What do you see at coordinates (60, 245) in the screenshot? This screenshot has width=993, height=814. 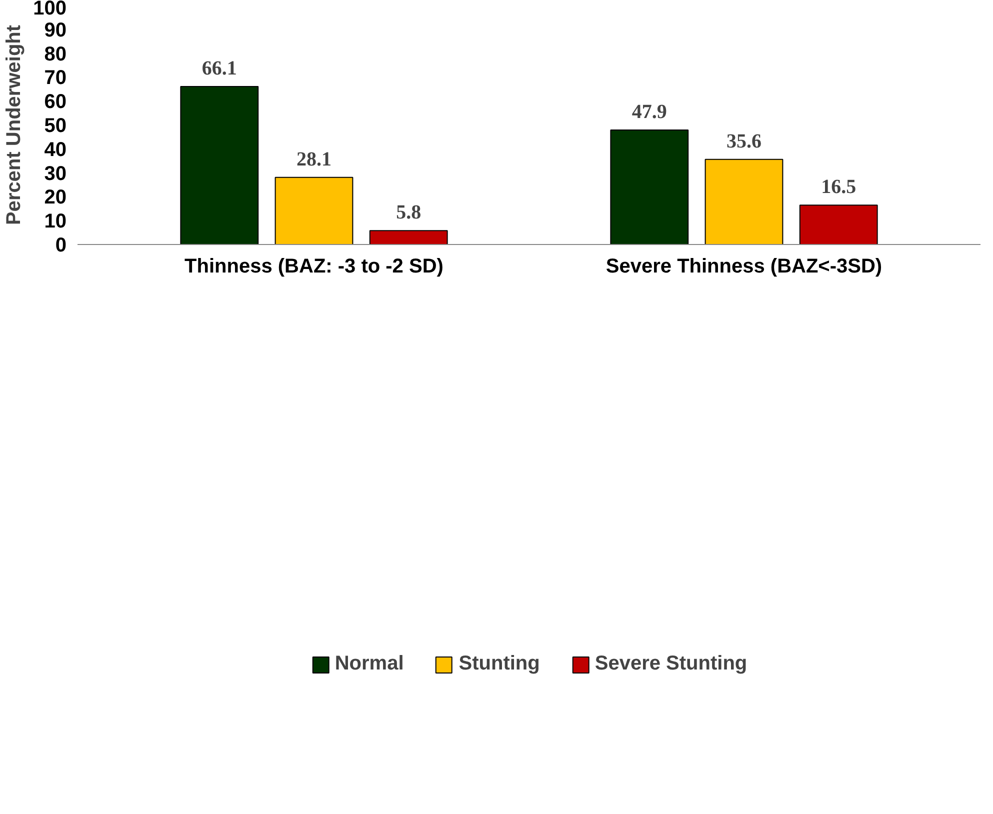 I see `y-tick-label: 0` at bounding box center [60, 245].